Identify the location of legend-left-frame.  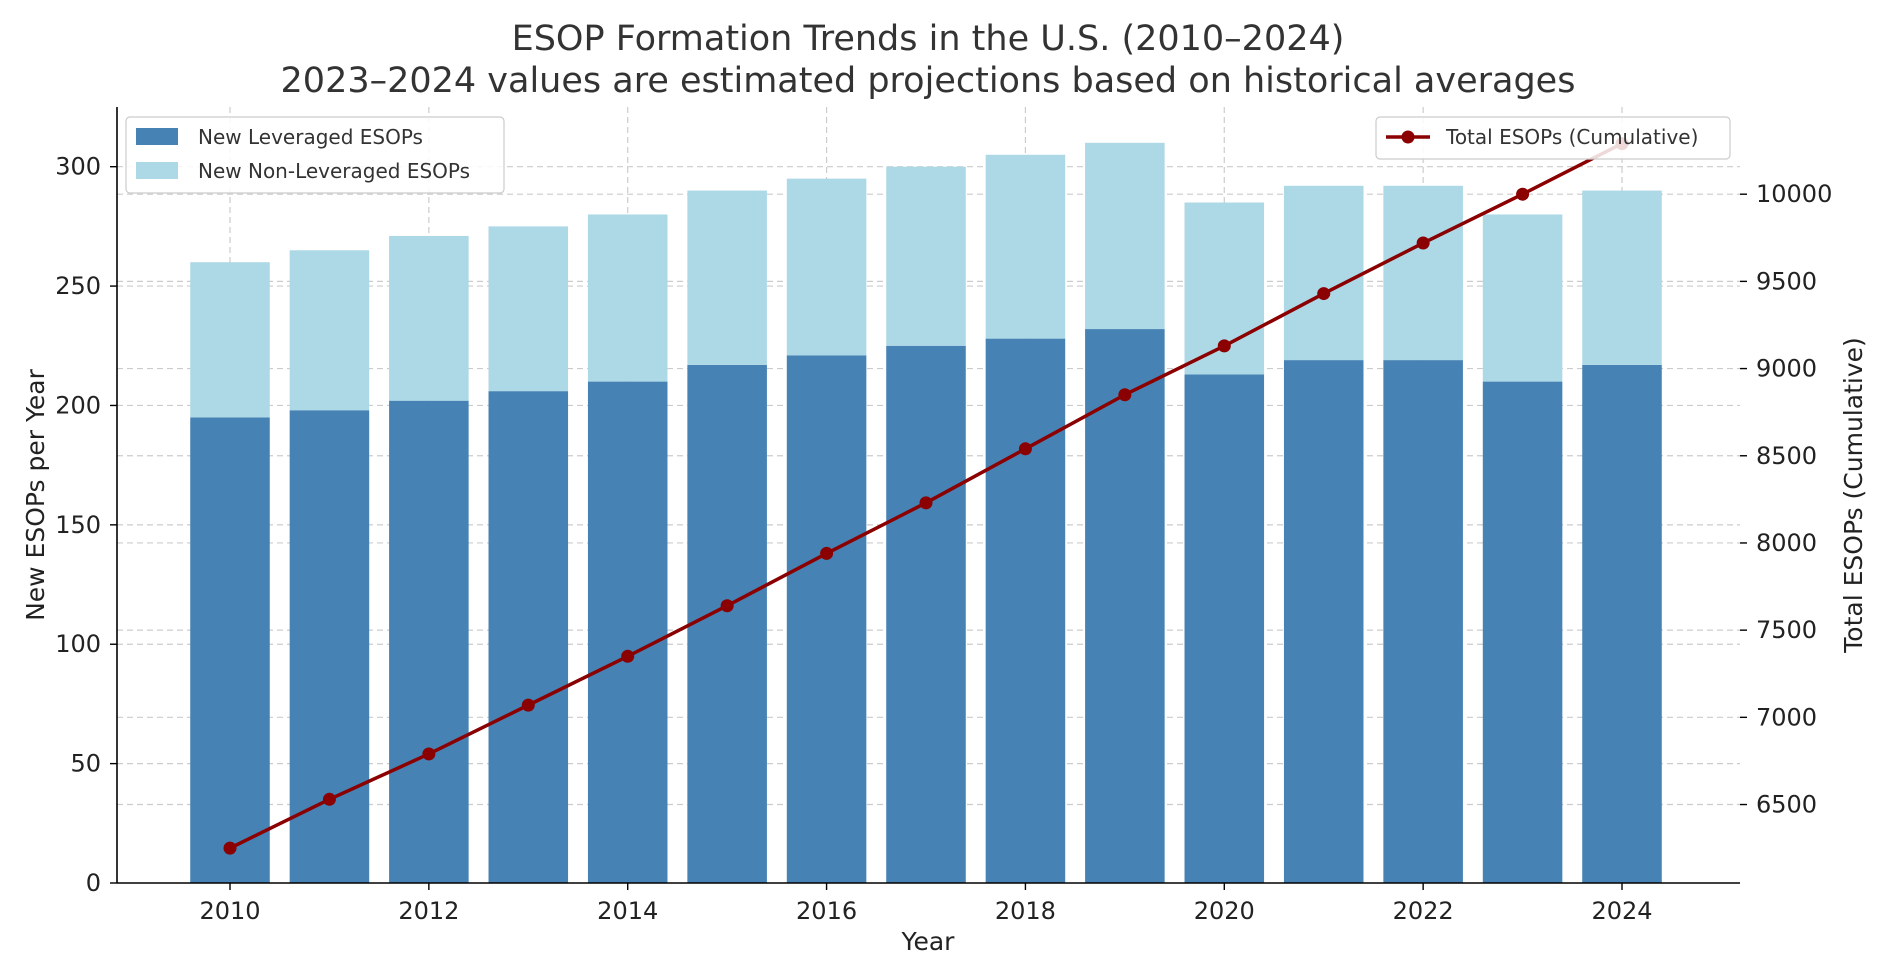
(315, 155).